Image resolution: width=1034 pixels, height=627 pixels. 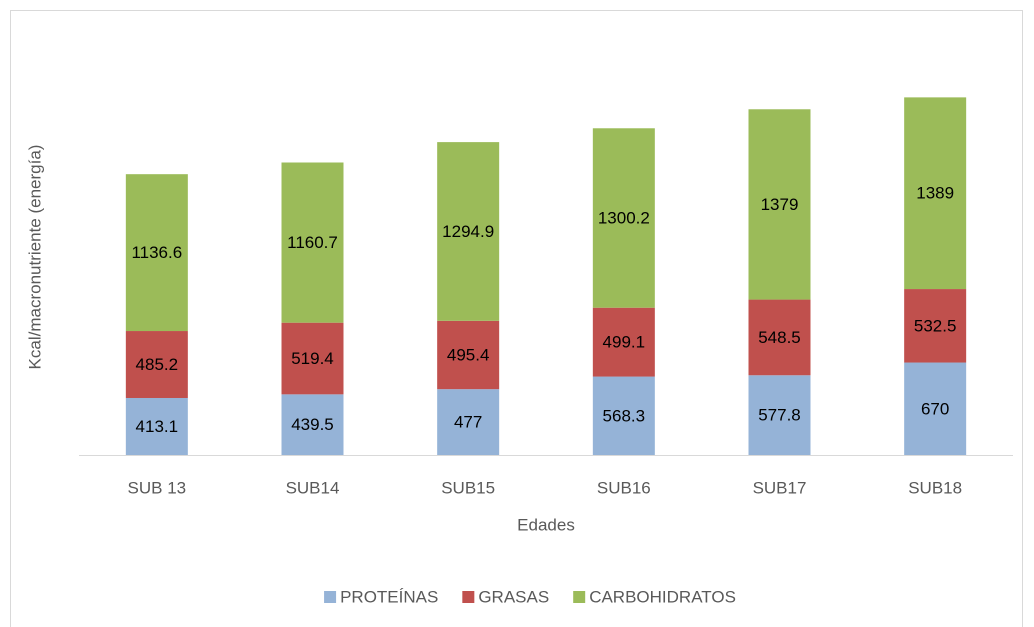 I want to click on legend-label: GRASAS, so click(x=513, y=596).